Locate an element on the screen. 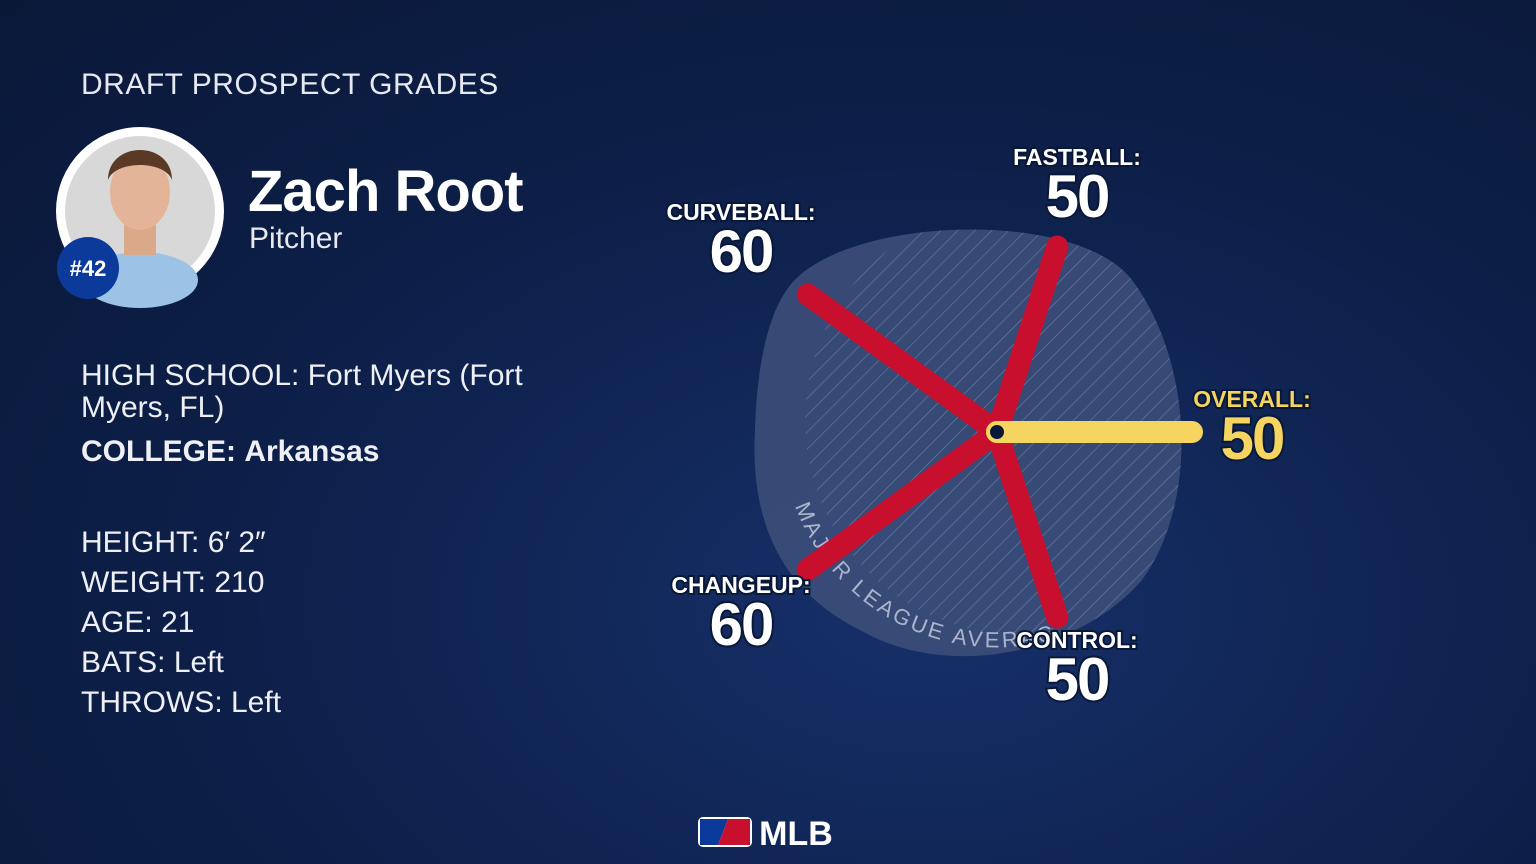  grade-label: CONTROL: is located at coordinates (1076, 640).